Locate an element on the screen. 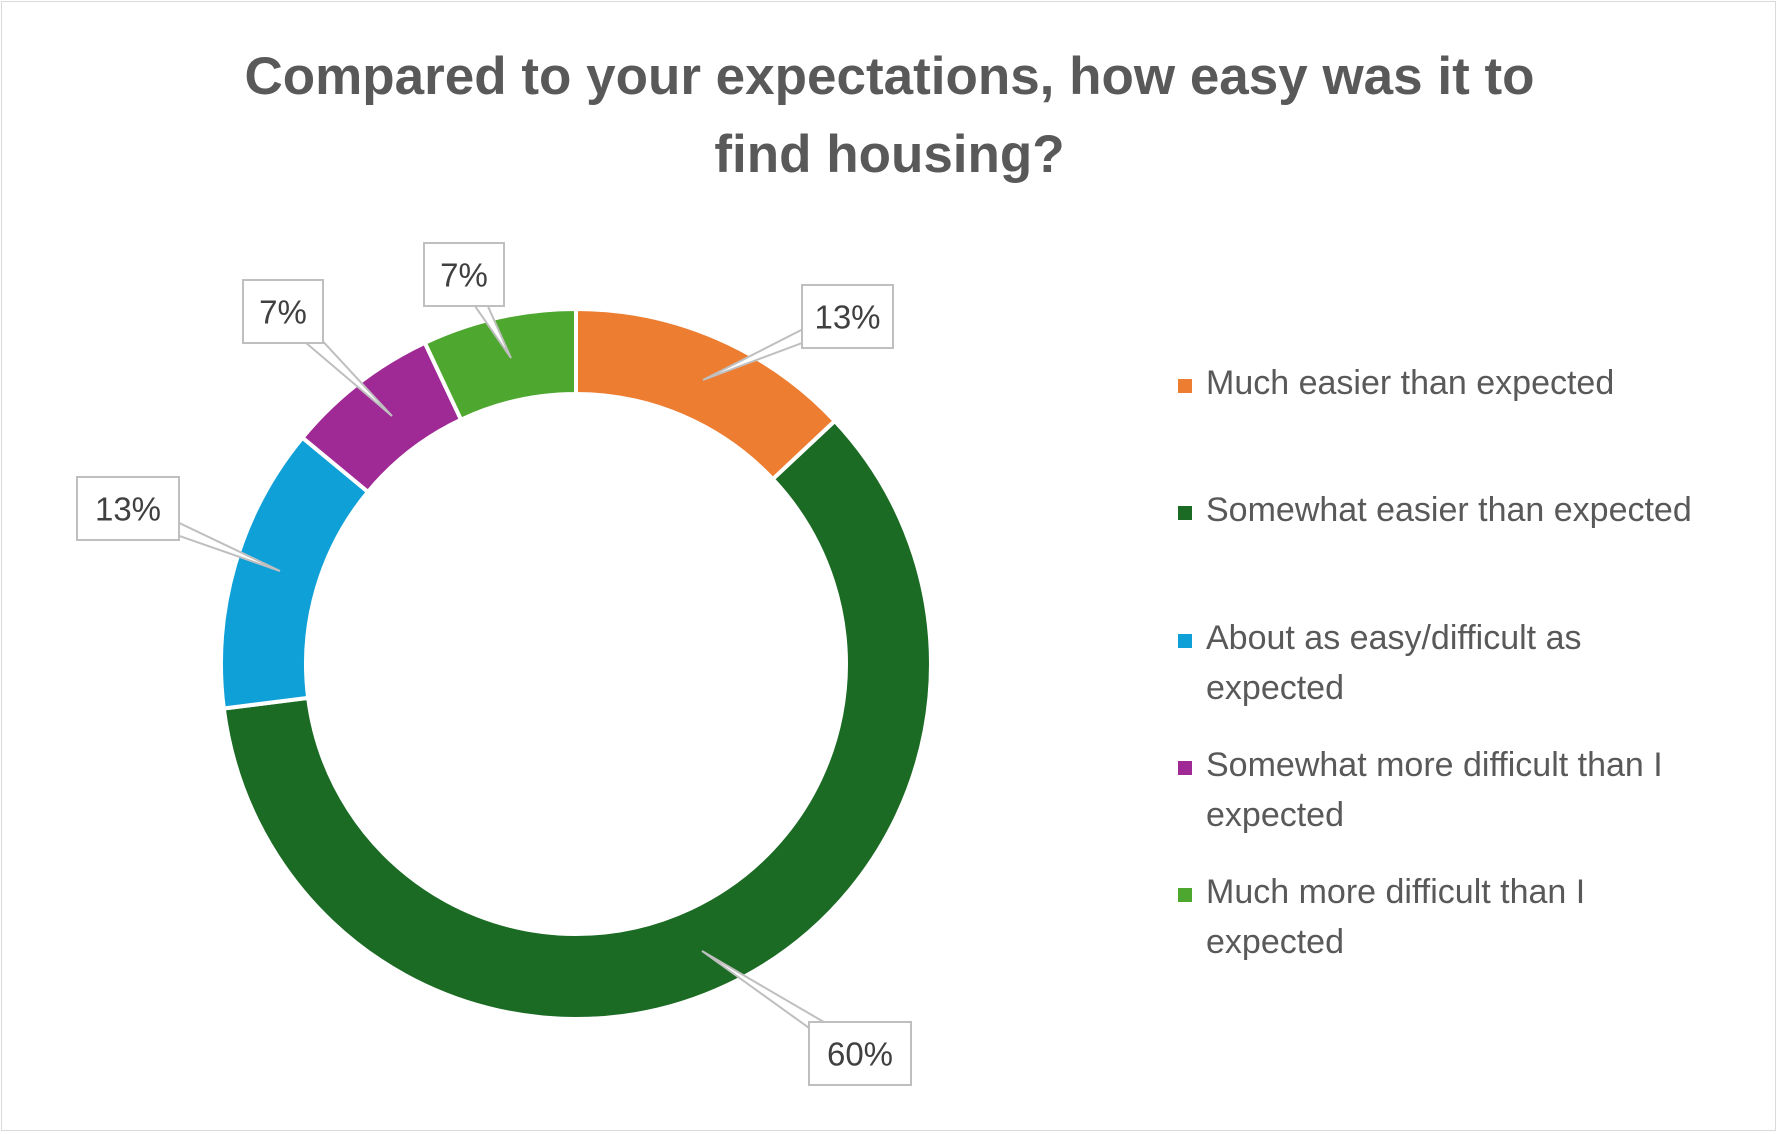 This screenshot has height=1134, width=1779. data-label-callout-about-as-expected: 13% is located at coordinates (178, 524).